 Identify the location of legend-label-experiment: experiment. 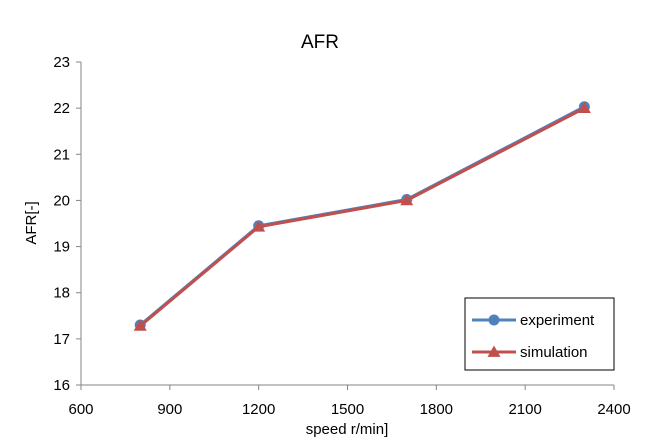
(557, 320).